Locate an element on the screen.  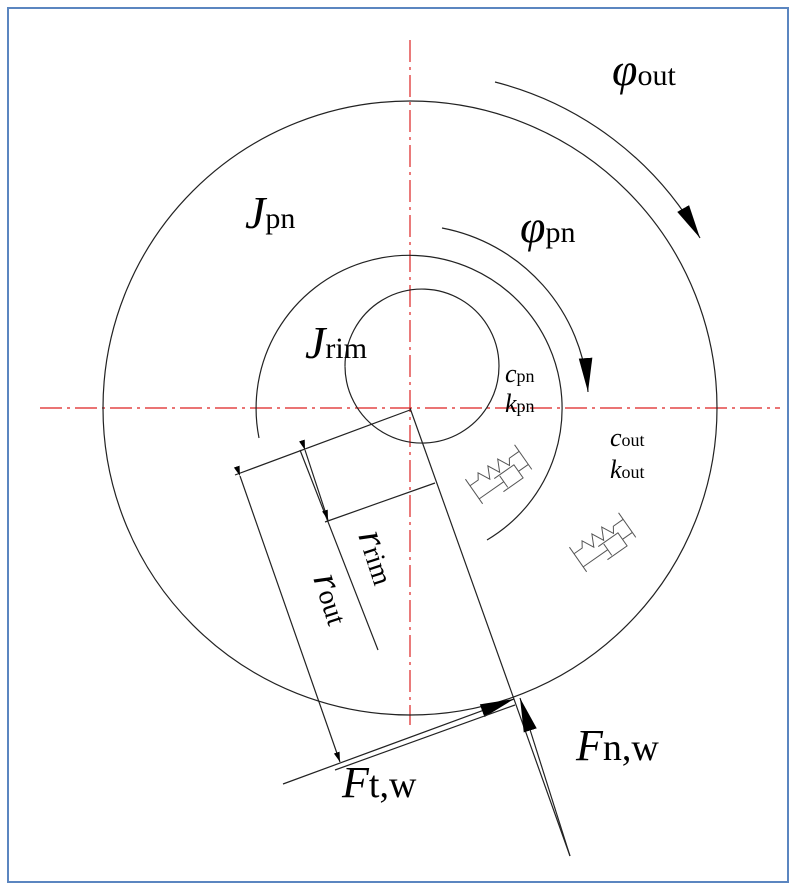
arrow-phi-out is located at coordinates (597, 160).